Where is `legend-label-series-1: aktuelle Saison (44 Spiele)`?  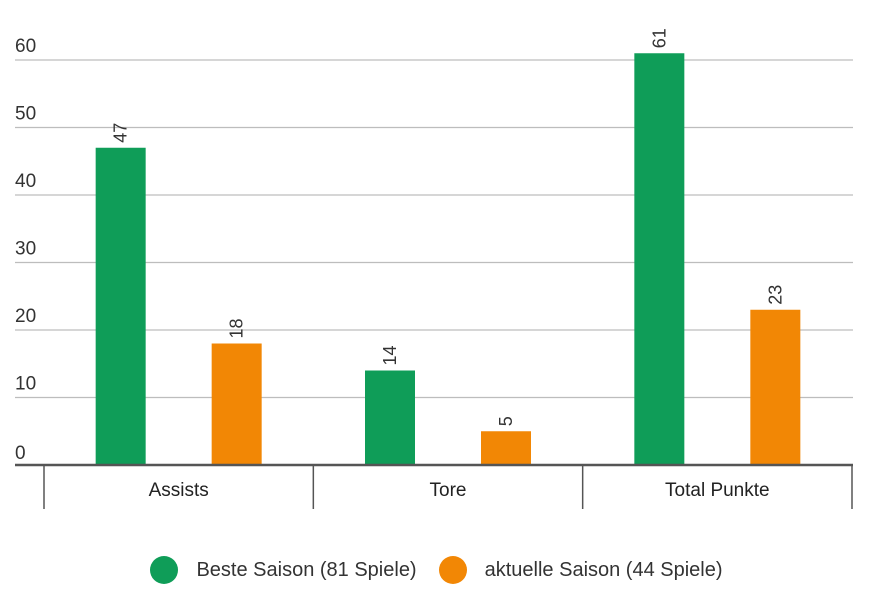
legend-label-series-1: aktuelle Saison (44 Spiele) is located at coordinates (603, 569).